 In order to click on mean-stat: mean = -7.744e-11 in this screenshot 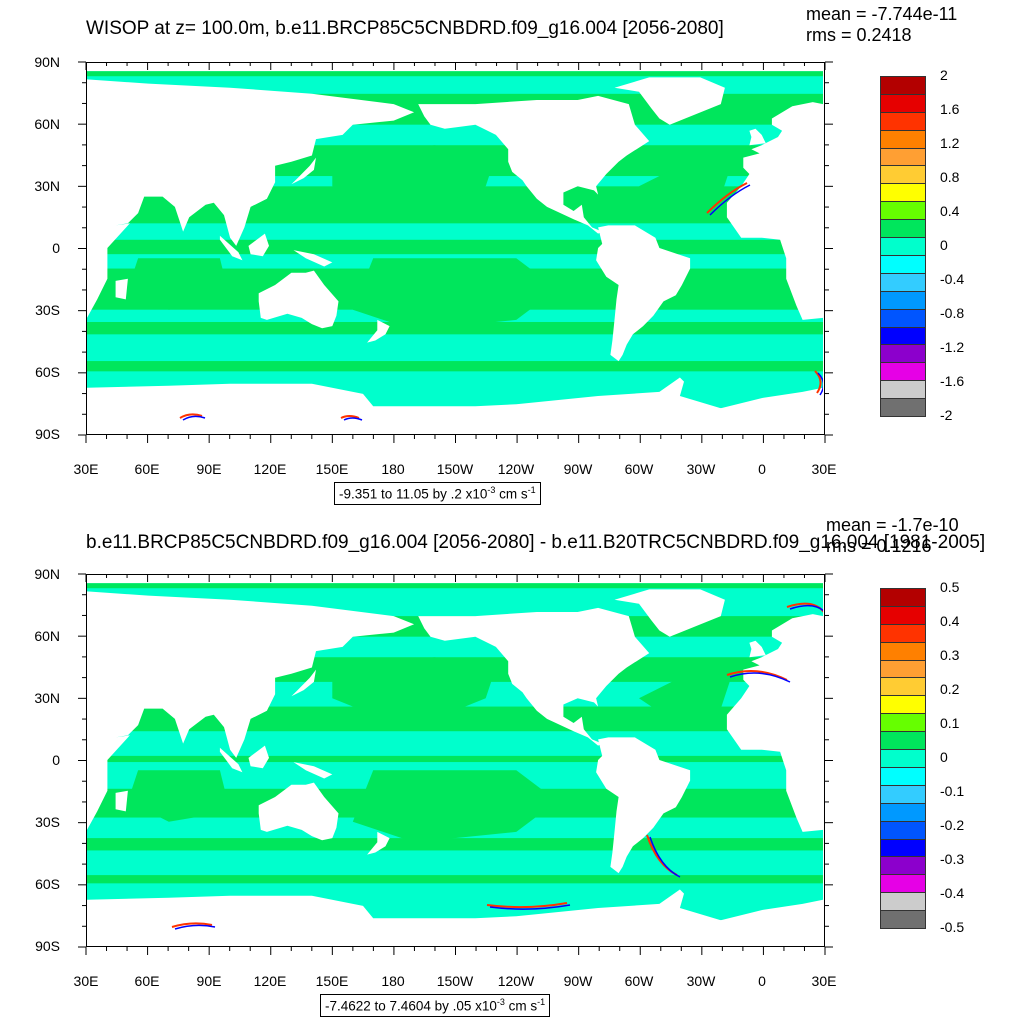, I will do `click(882, 14)`.